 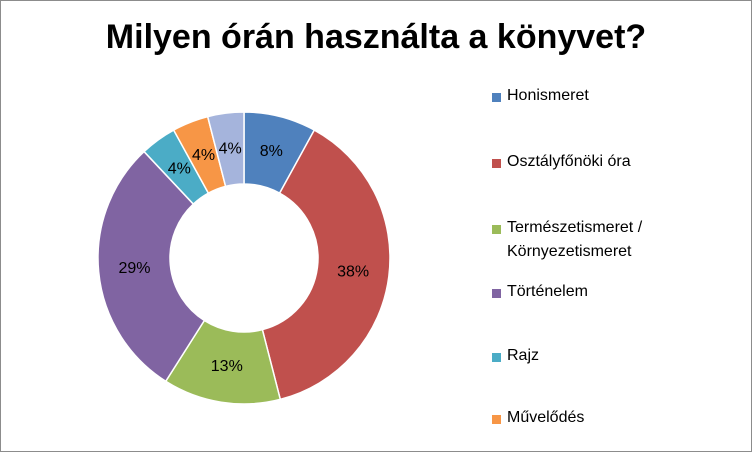 I want to click on legend-label: Osztályfőnöki óra, so click(x=569, y=161).